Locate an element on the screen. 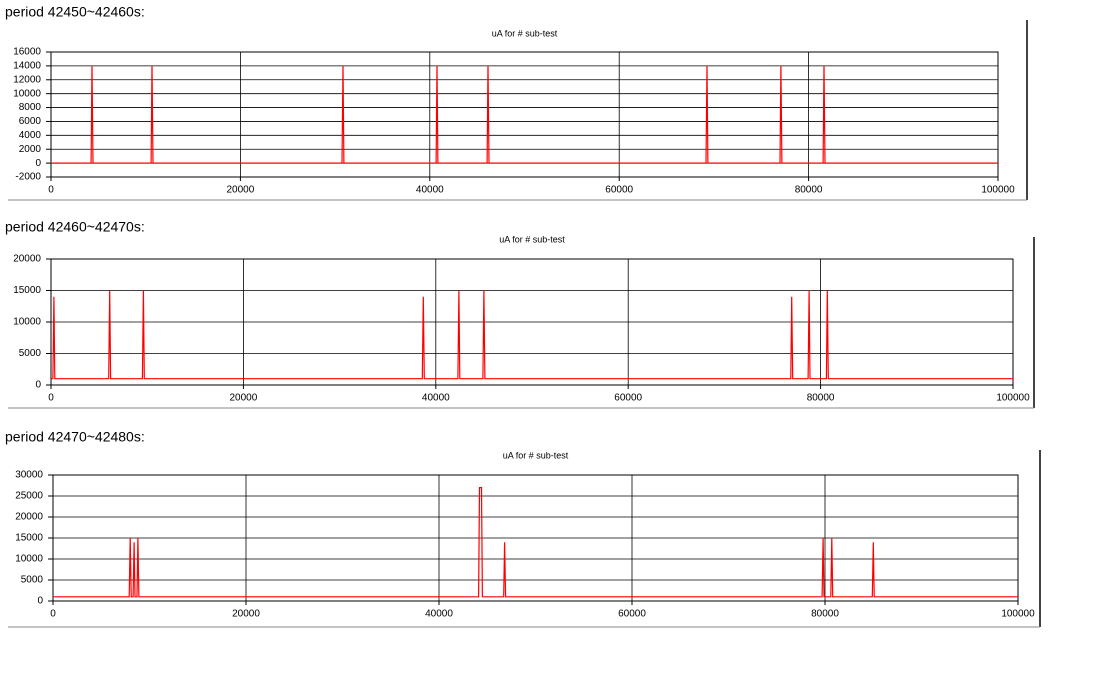 Image resolution: width=1096 pixels, height=683 pixels. period-label: period 42460~42470s: is located at coordinates (75, 227).